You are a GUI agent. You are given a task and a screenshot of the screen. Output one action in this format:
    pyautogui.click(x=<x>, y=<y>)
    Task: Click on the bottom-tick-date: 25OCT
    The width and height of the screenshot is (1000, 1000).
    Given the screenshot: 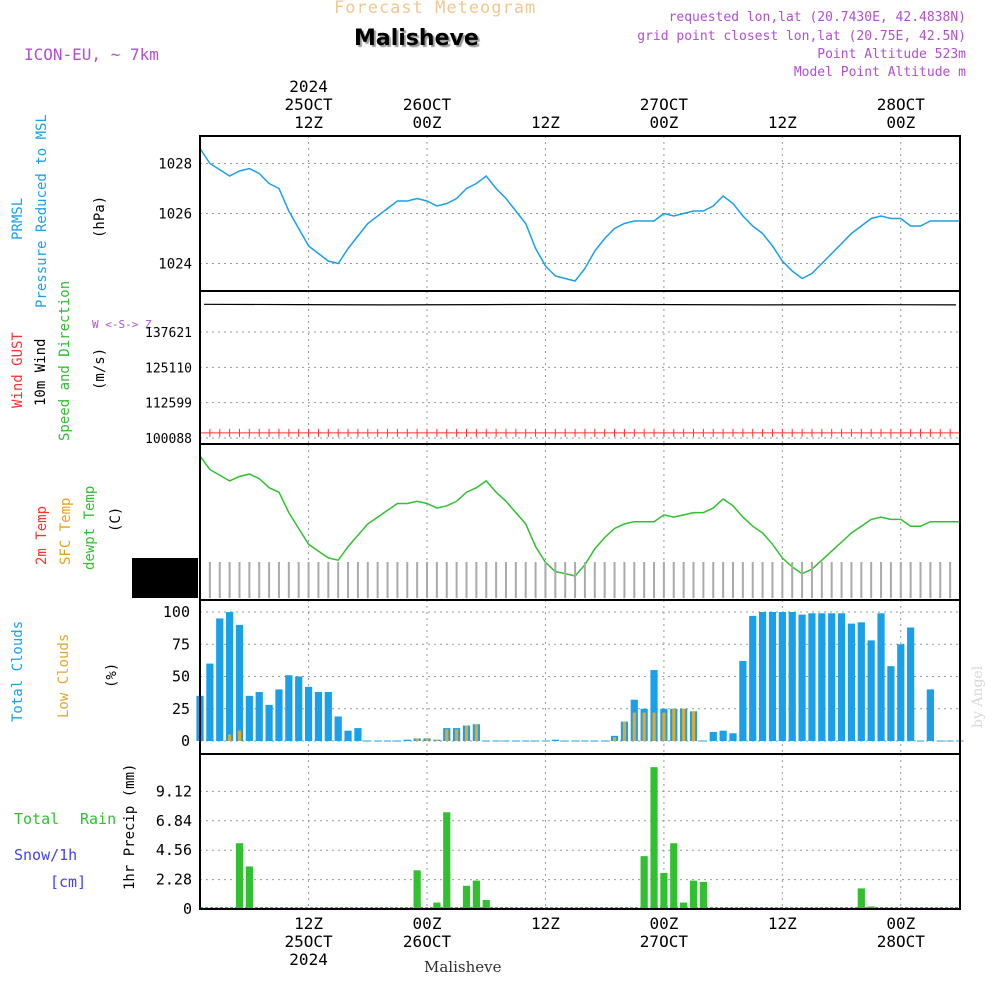 What is the action you would take?
    pyautogui.click(x=308, y=941)
    